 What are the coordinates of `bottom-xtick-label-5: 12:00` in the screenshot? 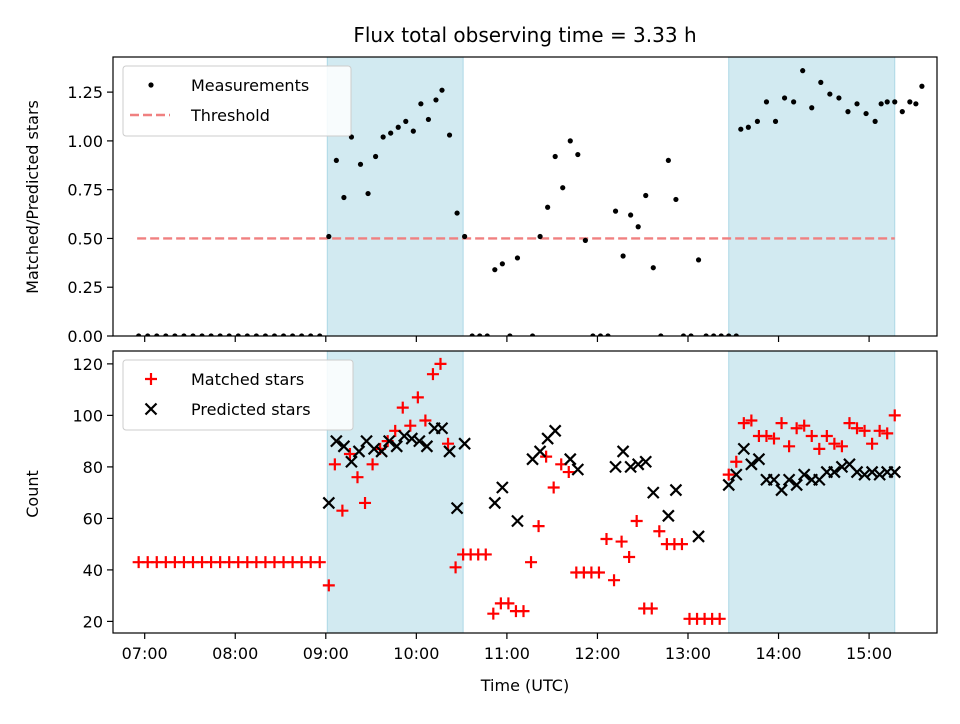 It's located at (597, 653).